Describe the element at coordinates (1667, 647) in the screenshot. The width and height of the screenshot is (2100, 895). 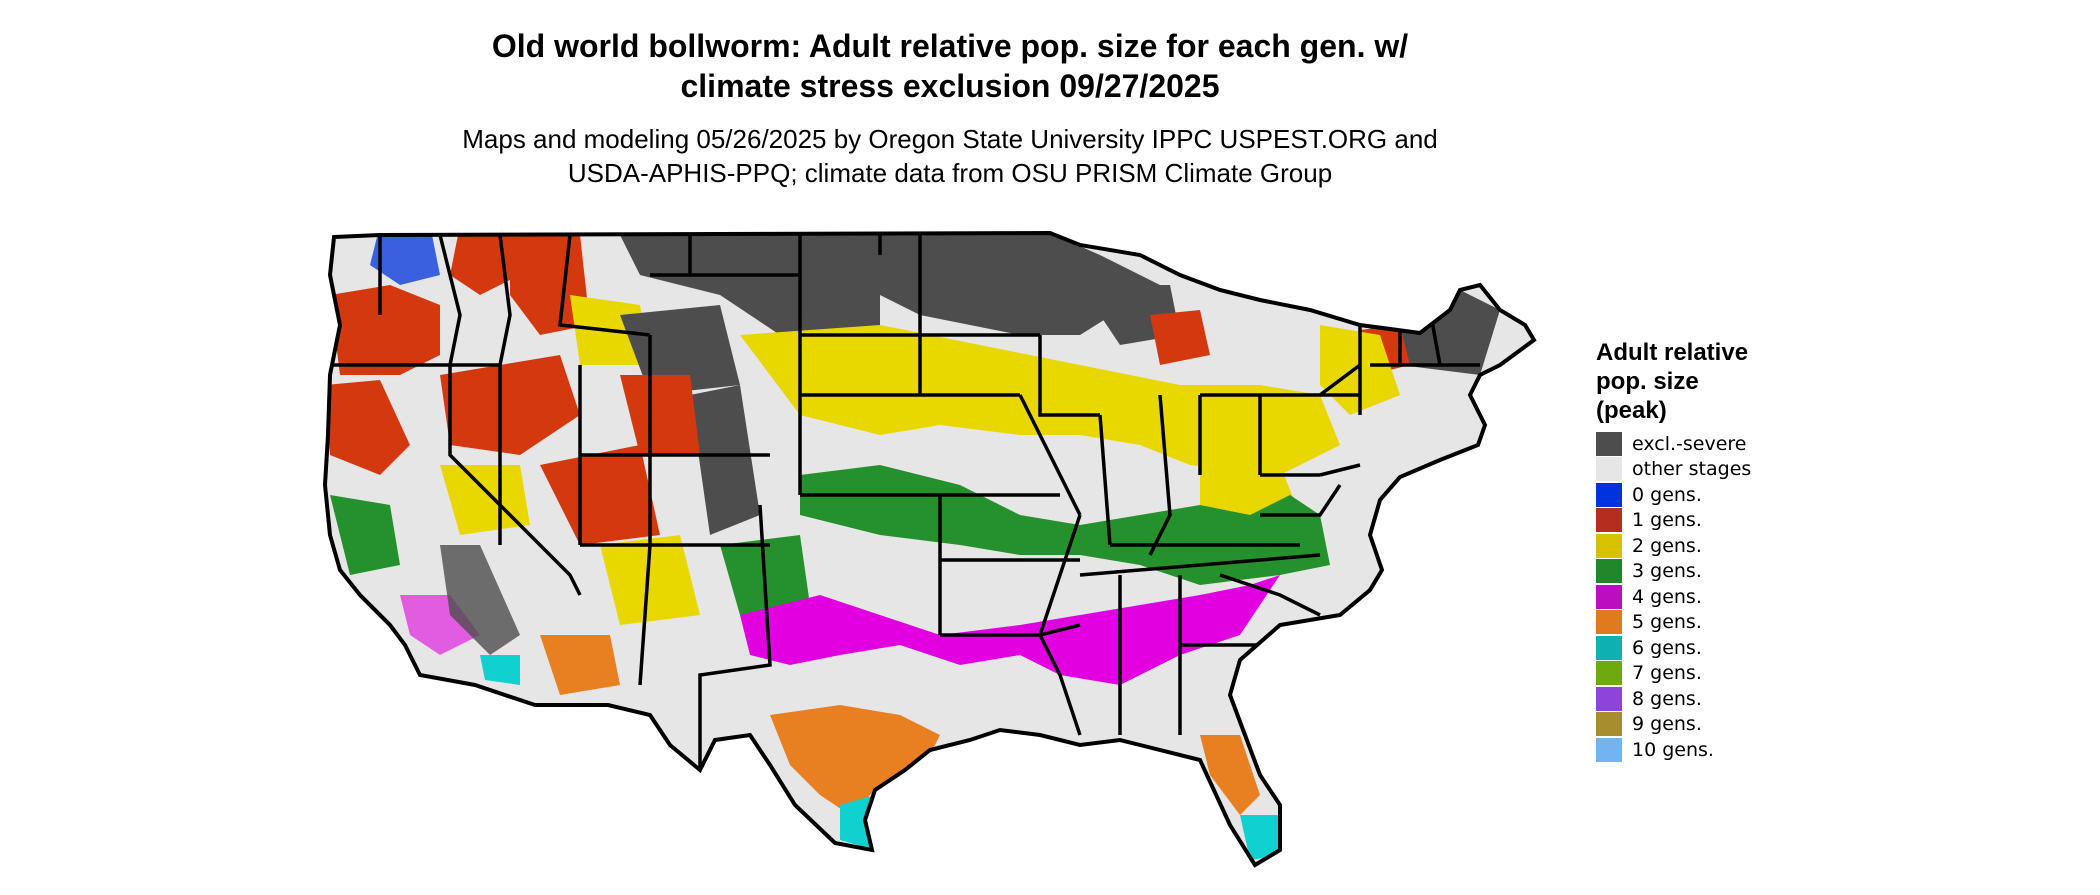
I see `legend-label: 6 gens.` at that location.